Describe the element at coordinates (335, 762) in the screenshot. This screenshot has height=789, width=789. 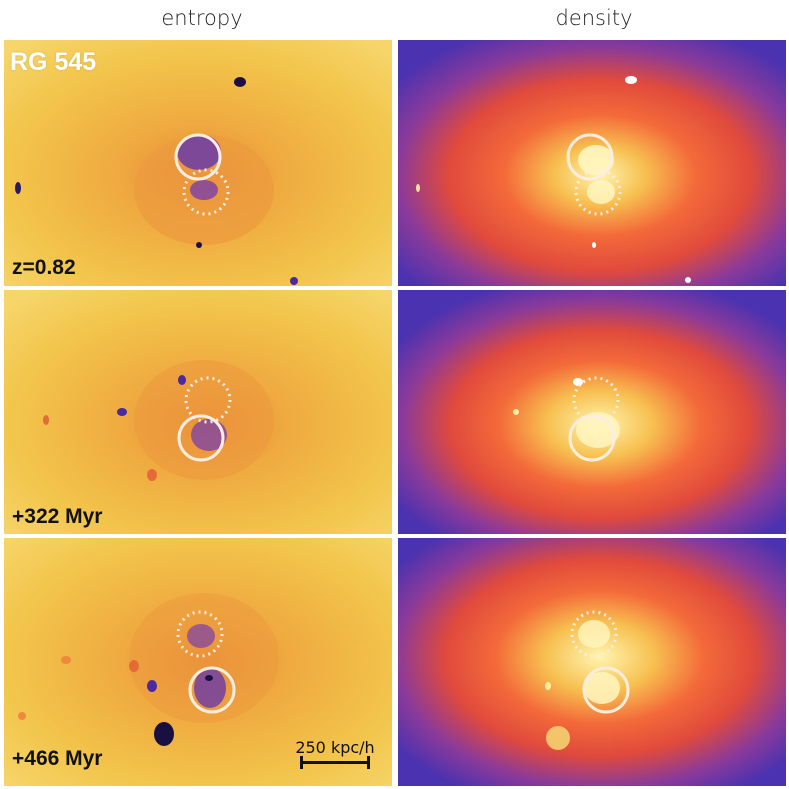
I see `scale-bar-line` at that location.